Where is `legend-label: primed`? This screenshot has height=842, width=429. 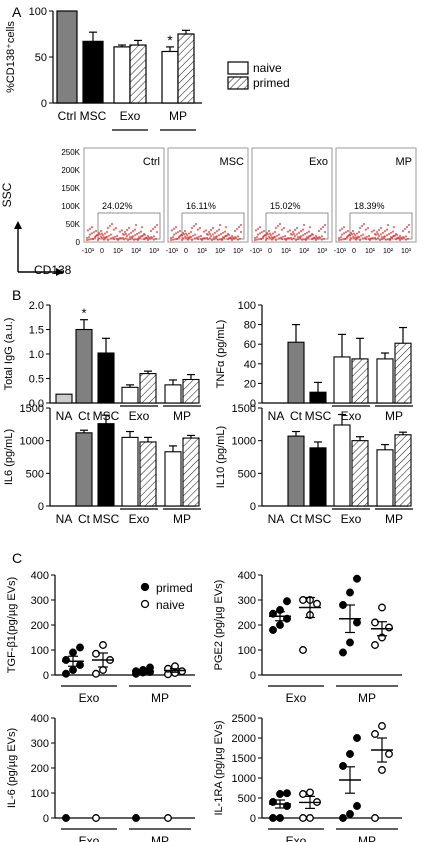 legend-label: primed is located at coordinates (271, 83).